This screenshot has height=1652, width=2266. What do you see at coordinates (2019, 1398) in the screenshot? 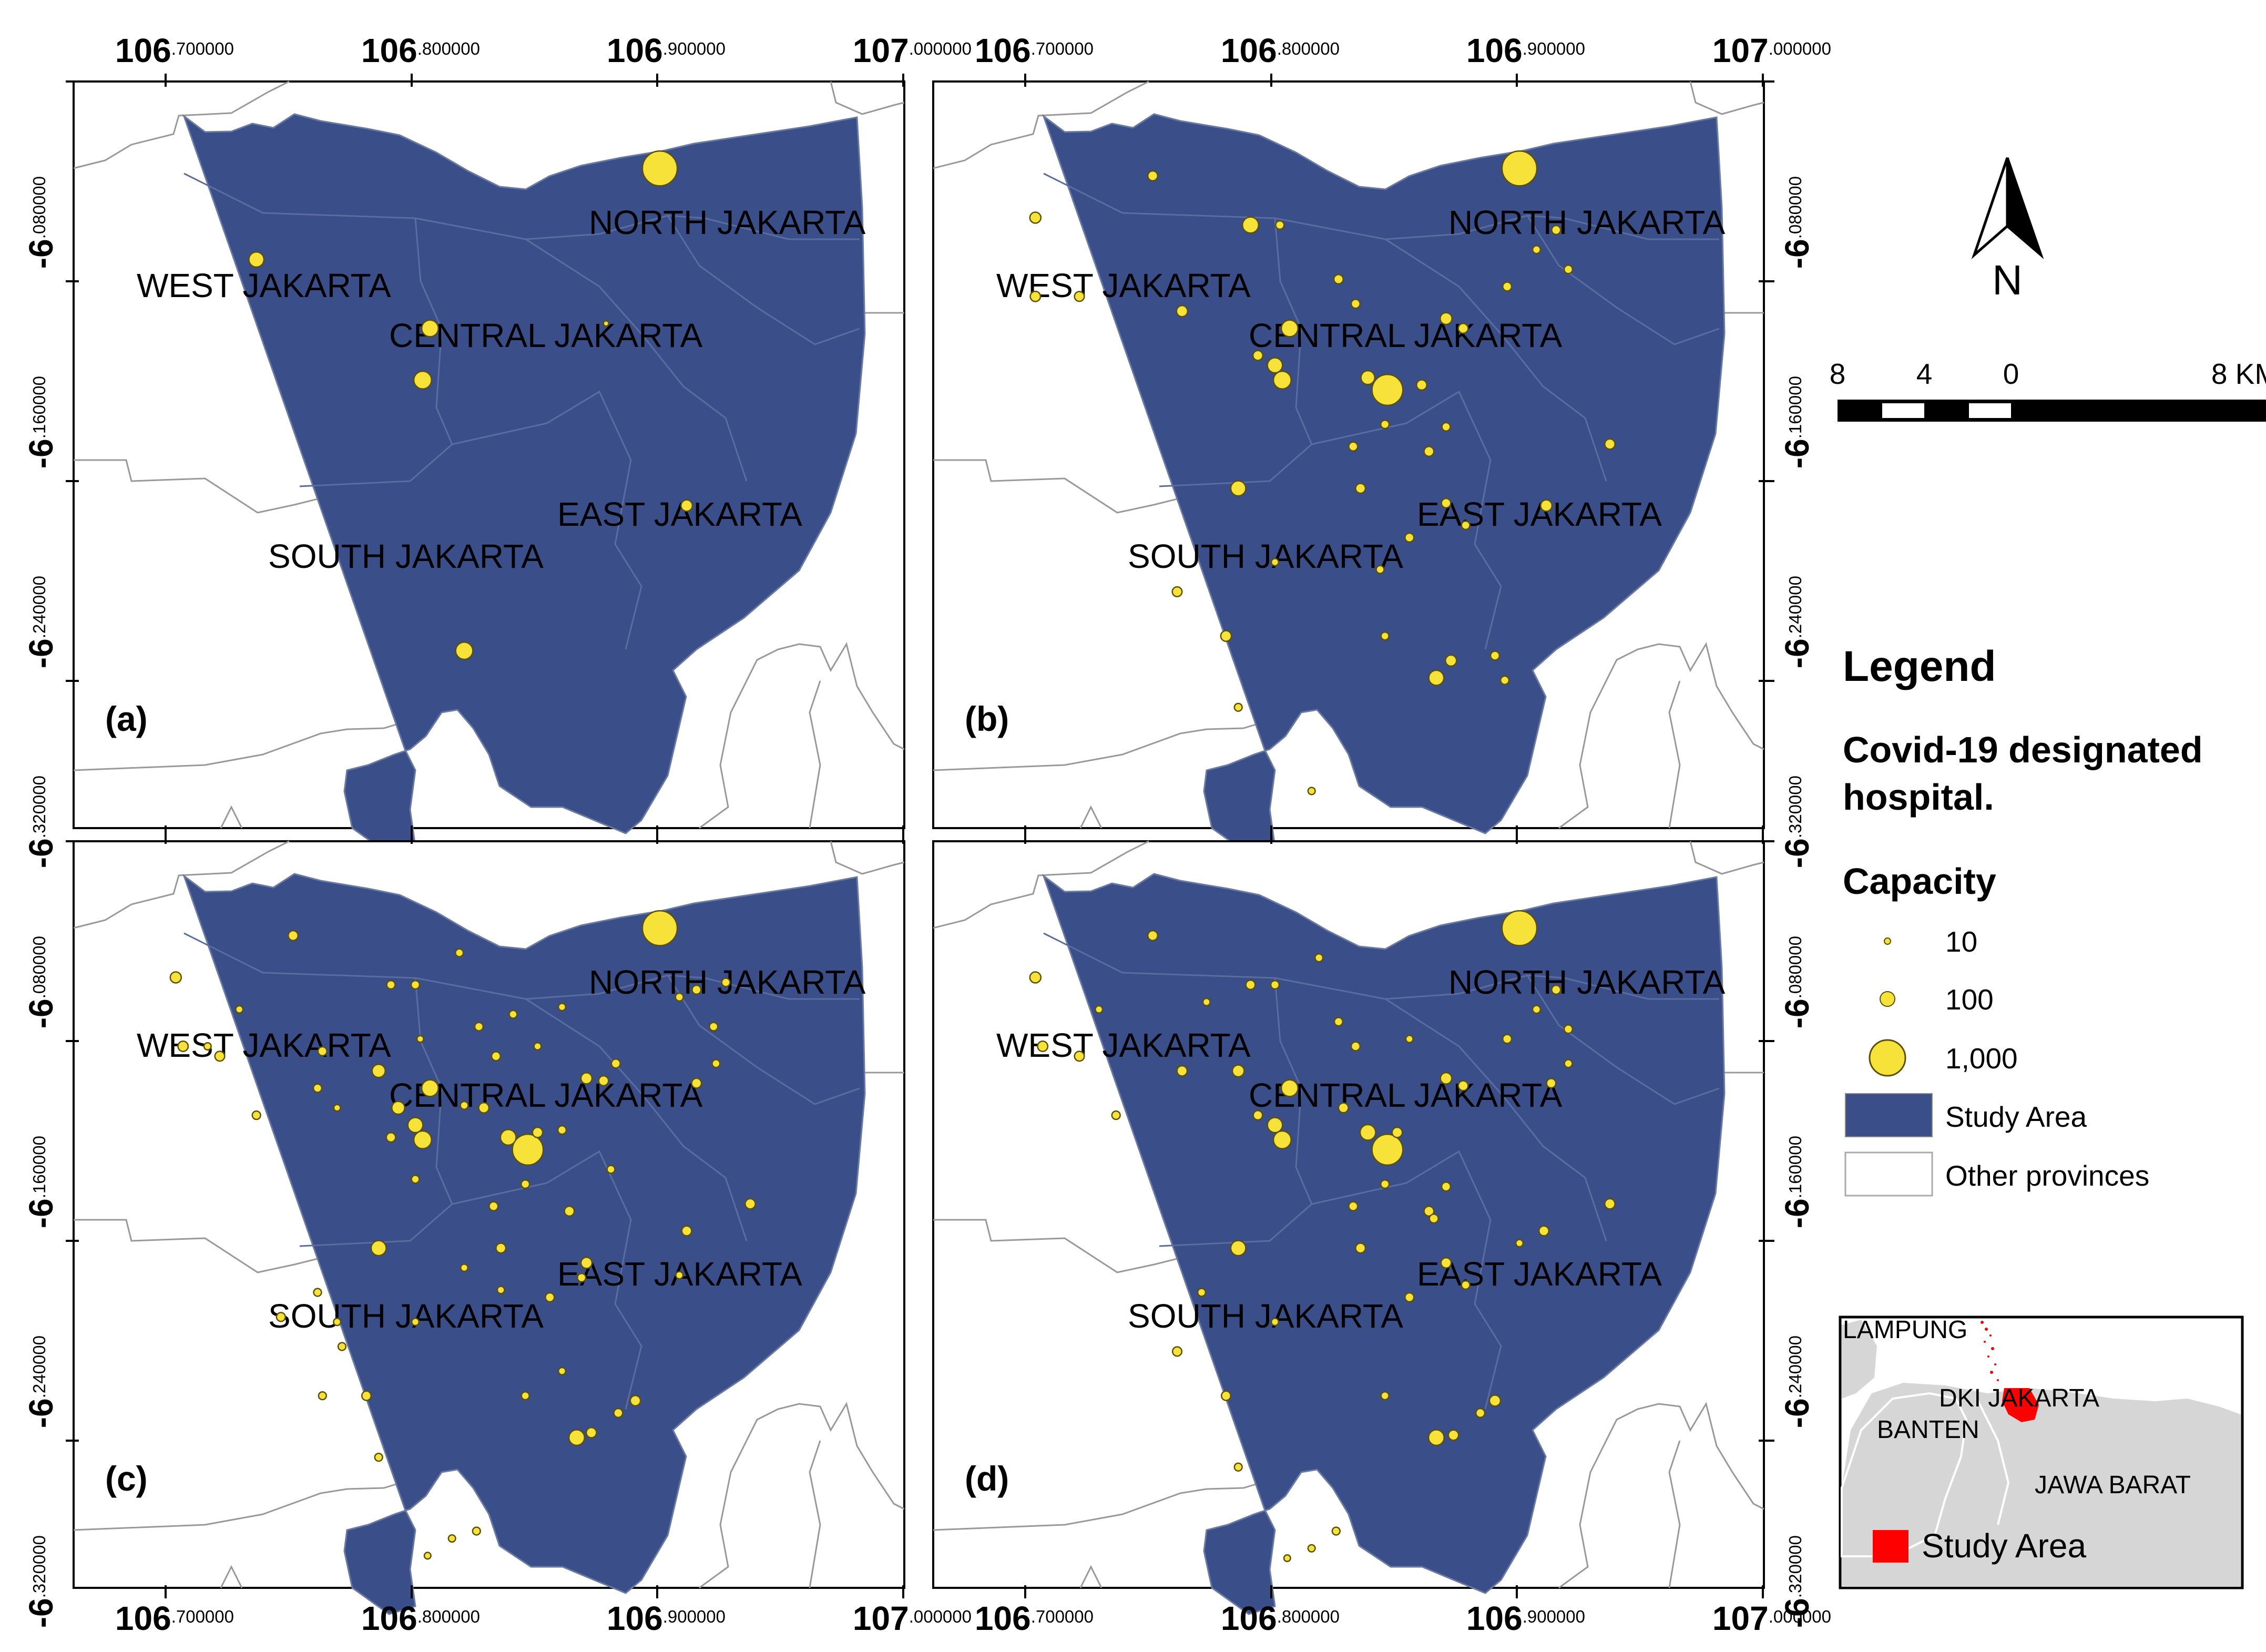
I see `inset-label-dki-jakarta: DKI JAKARTA` at bounding box center [2019, 1398].